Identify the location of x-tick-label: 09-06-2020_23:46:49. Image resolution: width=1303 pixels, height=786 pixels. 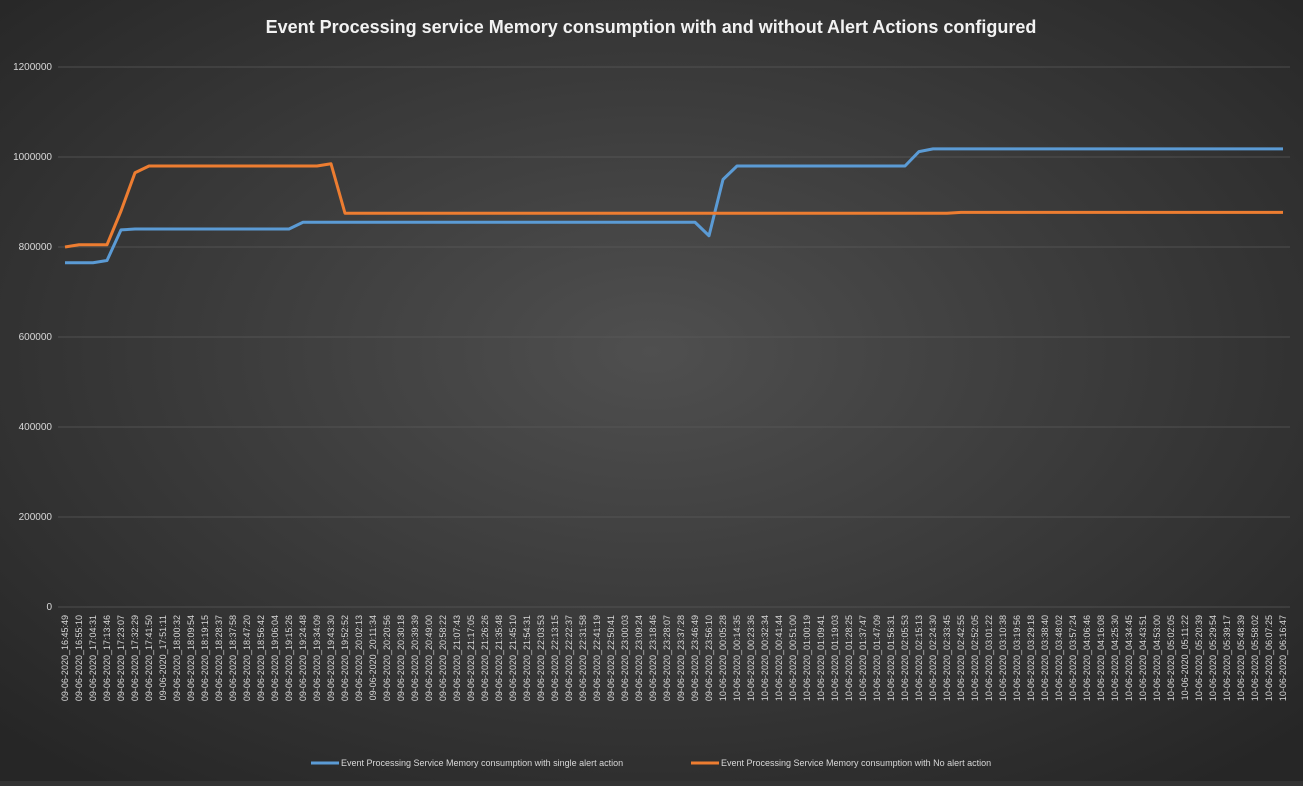
(695, 658).